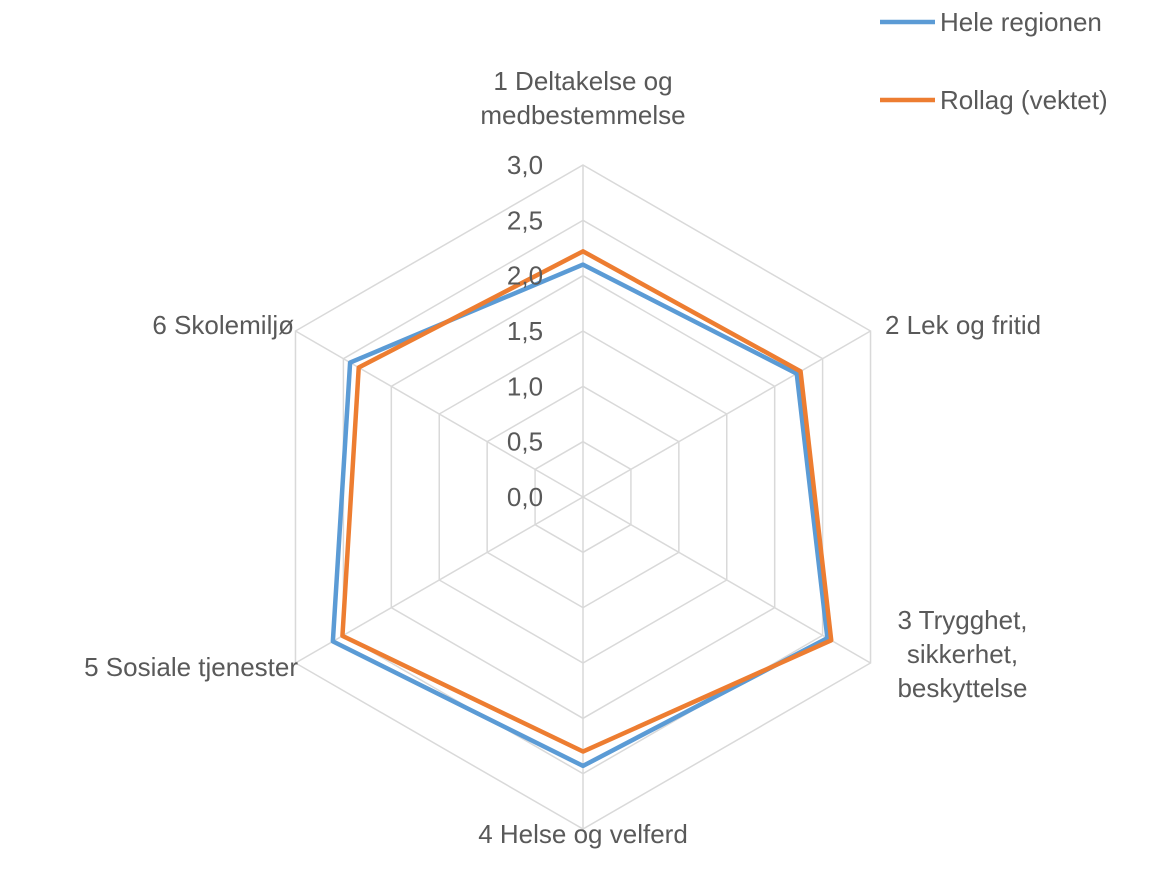 The image size is (1163, 883). Describe the element at coordinates (1021, 22) in the screenshot. I see `legend-label: Hele regionen` at that location.